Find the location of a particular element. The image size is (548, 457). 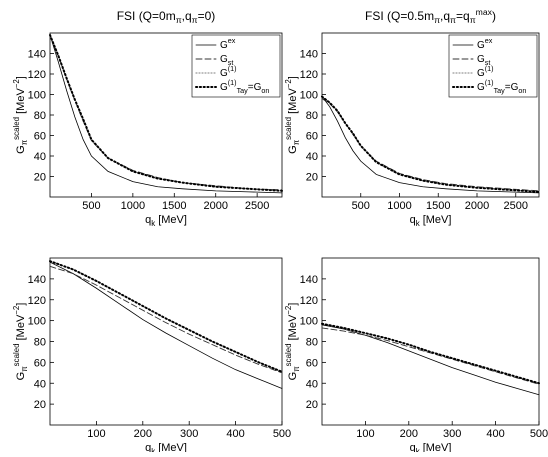

y-tick-label: 40 is located at coordinates (312, 384).